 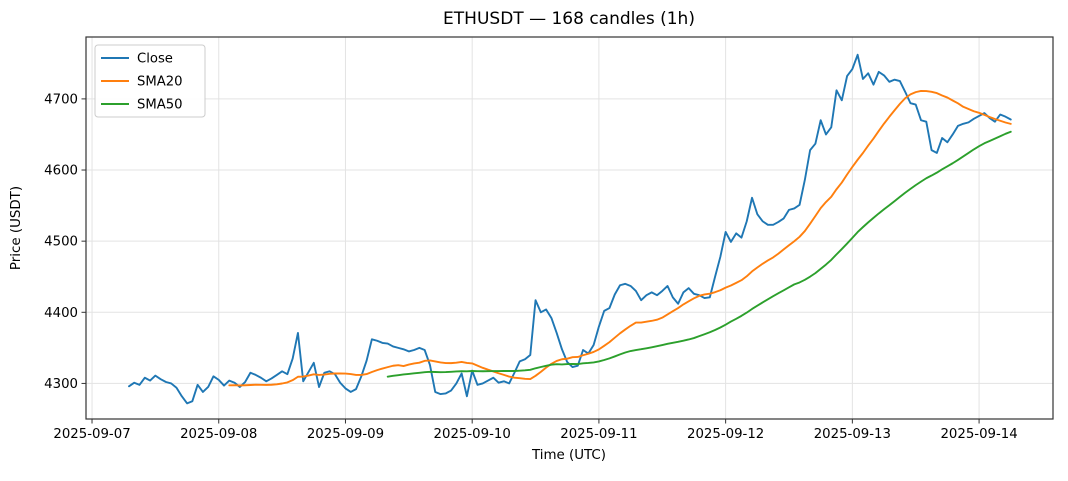 What do you see at coordinates (569, 19) in the screenshot?
I see `chart-title: ETHUSDT — 168 candles (1h)` at bounding box center [569, 19].